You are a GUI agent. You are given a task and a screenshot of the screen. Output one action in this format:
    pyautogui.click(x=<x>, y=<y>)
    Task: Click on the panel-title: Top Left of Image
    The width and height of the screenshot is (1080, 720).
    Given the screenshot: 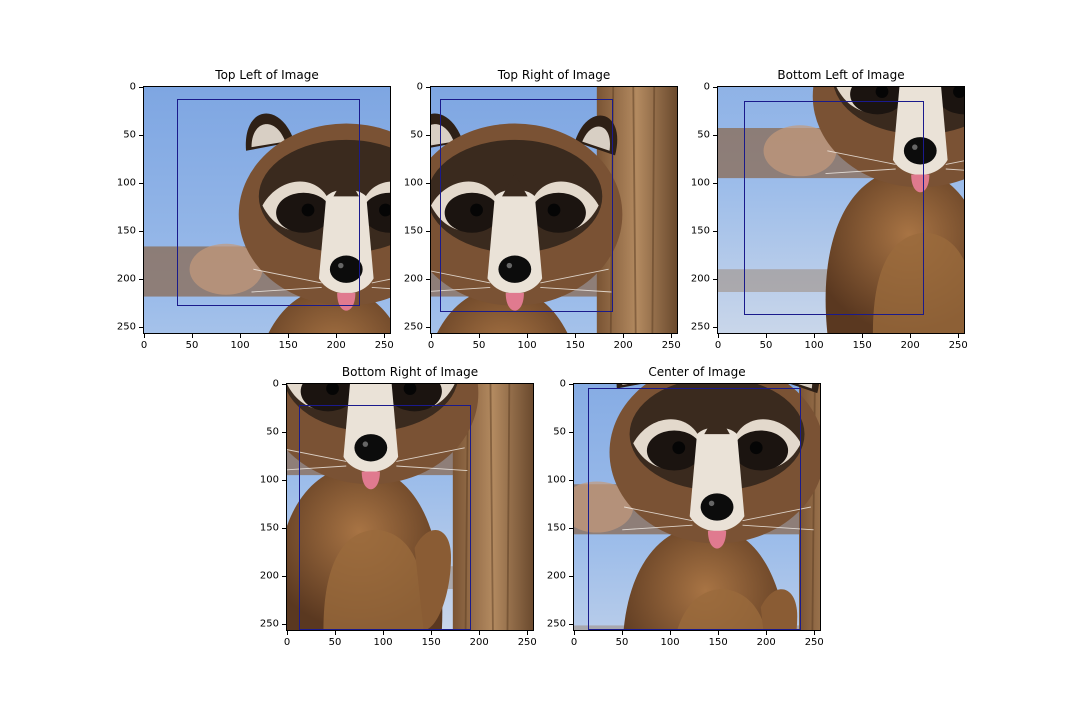 What is the action you would take?
    pyautogui.click(x=267, y=75)
    